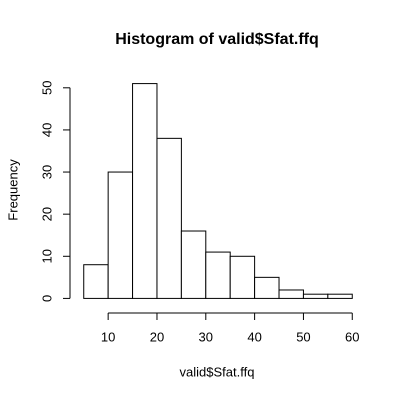 This screenshot has height=400, width=401. Describe the element at coordinates (46, 88) in the screenshot. I see `y-tick-label: 50` at that location.